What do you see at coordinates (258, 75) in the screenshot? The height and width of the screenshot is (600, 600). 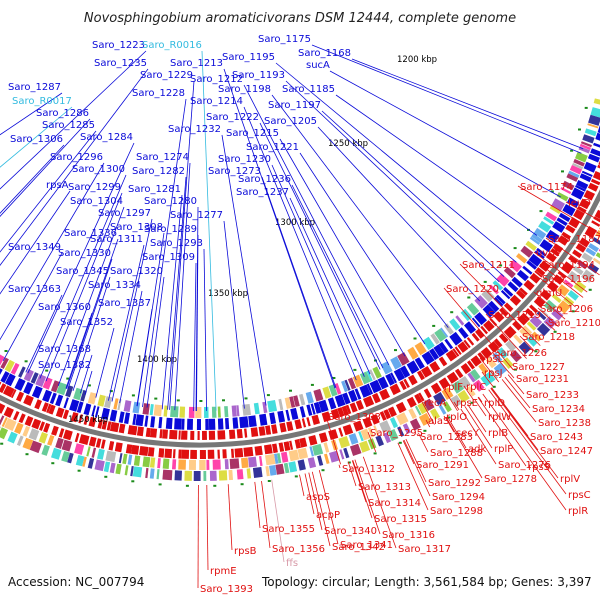 I see `forward-gene-label: Saro_1193` at bounding box center [258, 75].